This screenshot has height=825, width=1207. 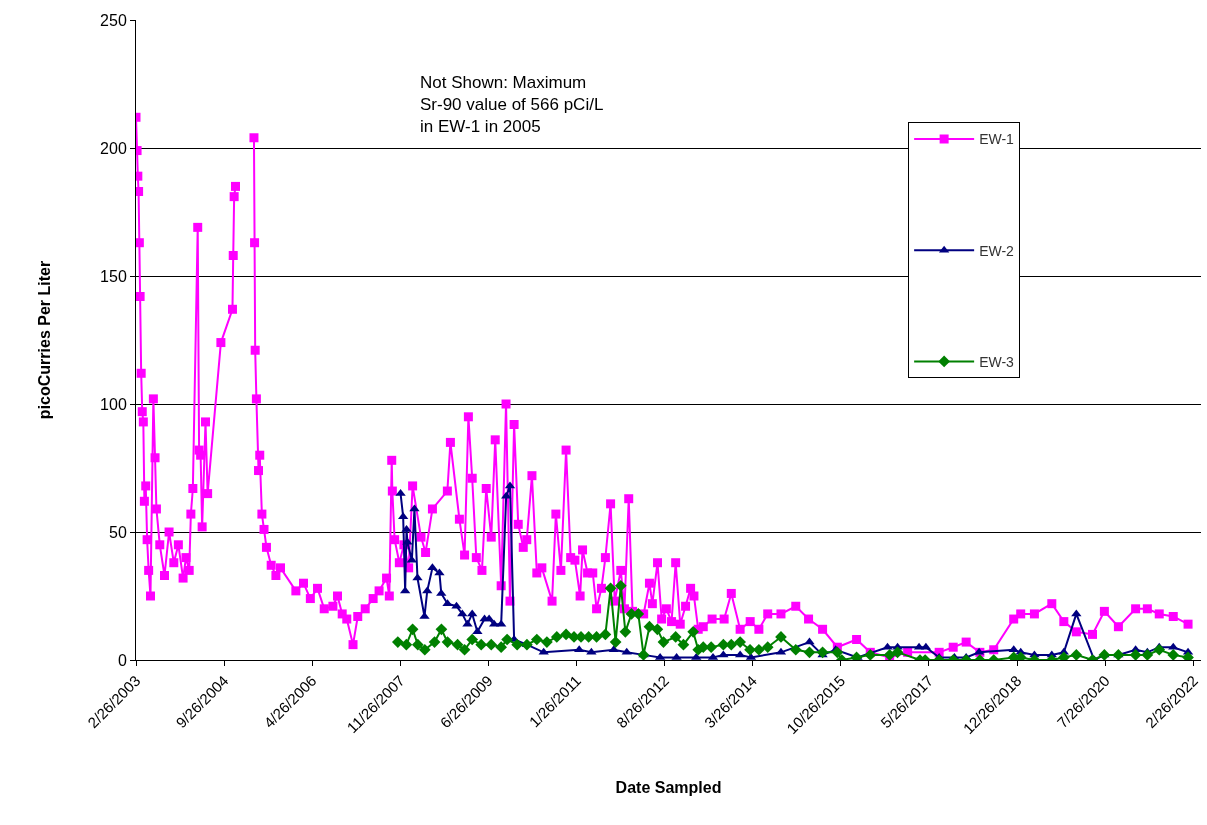 I want to click on legend-label: EW-3, so click(x=997, y=361).